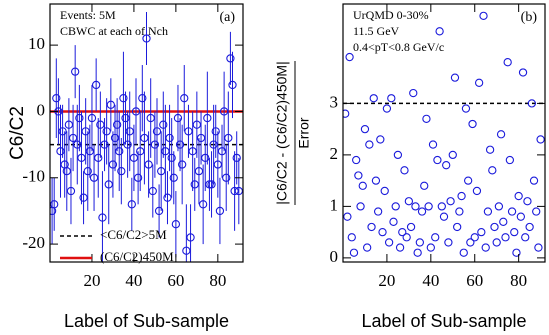 This screenshot has width=549, height=335. Describe the element at coordinates (33, 176) in the screenshot. I see `y-tick-label: -10` at that location.